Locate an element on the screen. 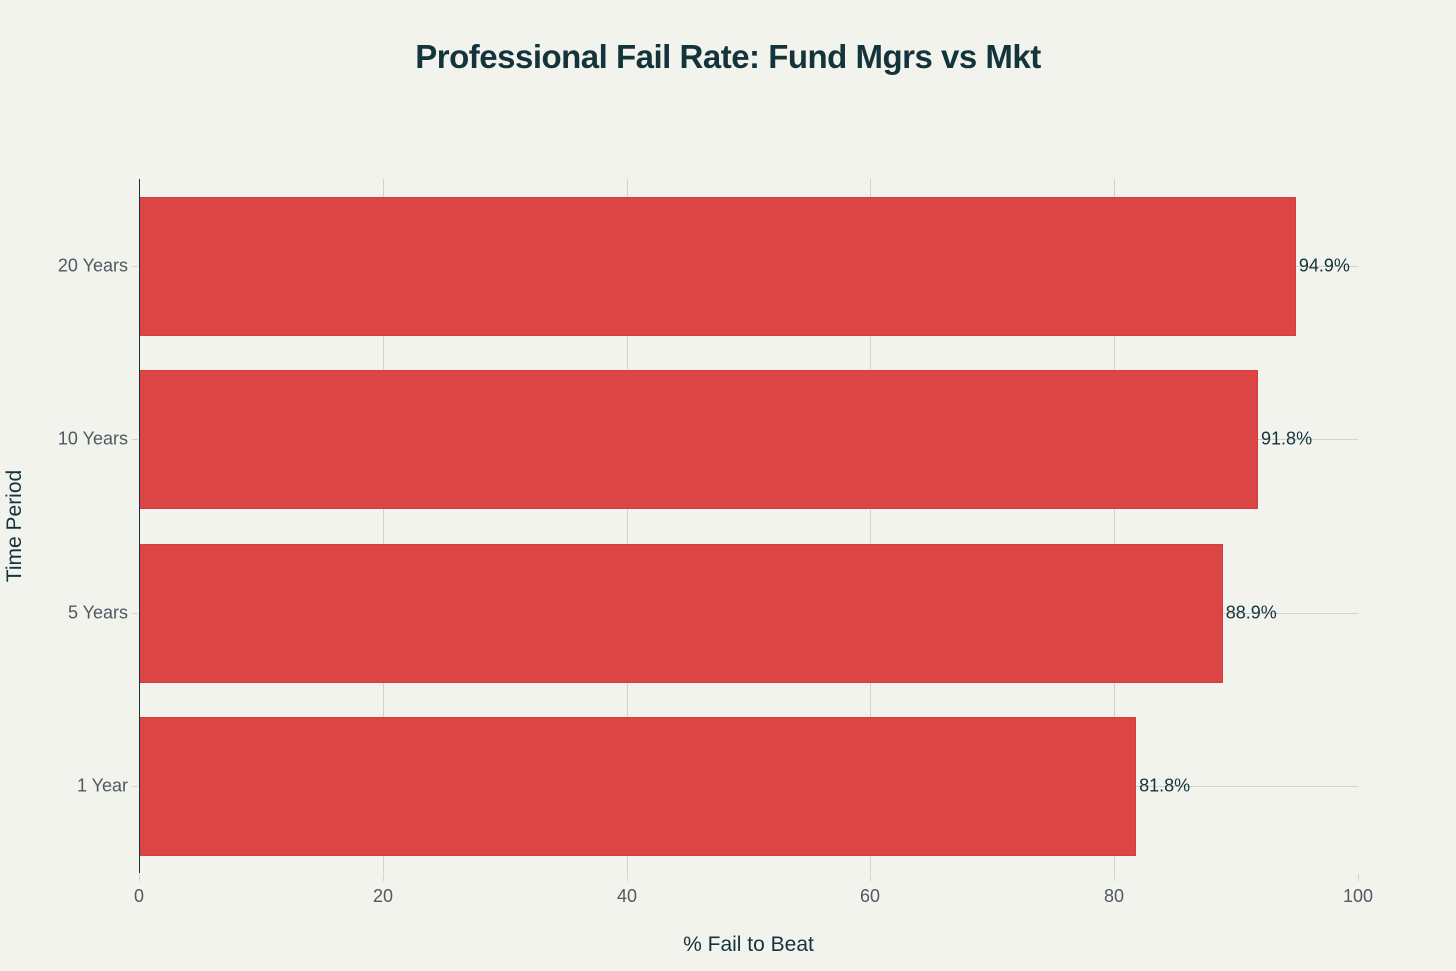 Image resolution: width=1456 pixels, height=971 pixels. bar-value-label: 88.9% is located at coordinates (1251, 612).